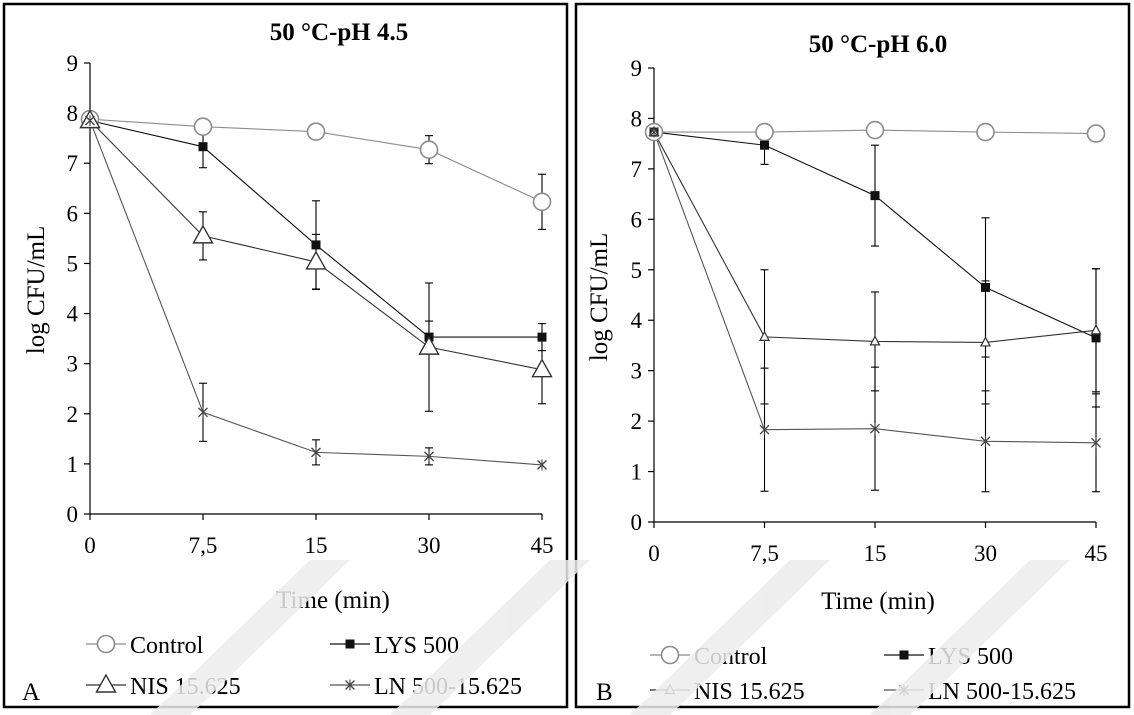 The width and height of the screenshot is (1134, 715). Describe the element at coordinates (339, 32) in the screenshot. I see `chart-title: 50 °C-pH 4.5` at that location.